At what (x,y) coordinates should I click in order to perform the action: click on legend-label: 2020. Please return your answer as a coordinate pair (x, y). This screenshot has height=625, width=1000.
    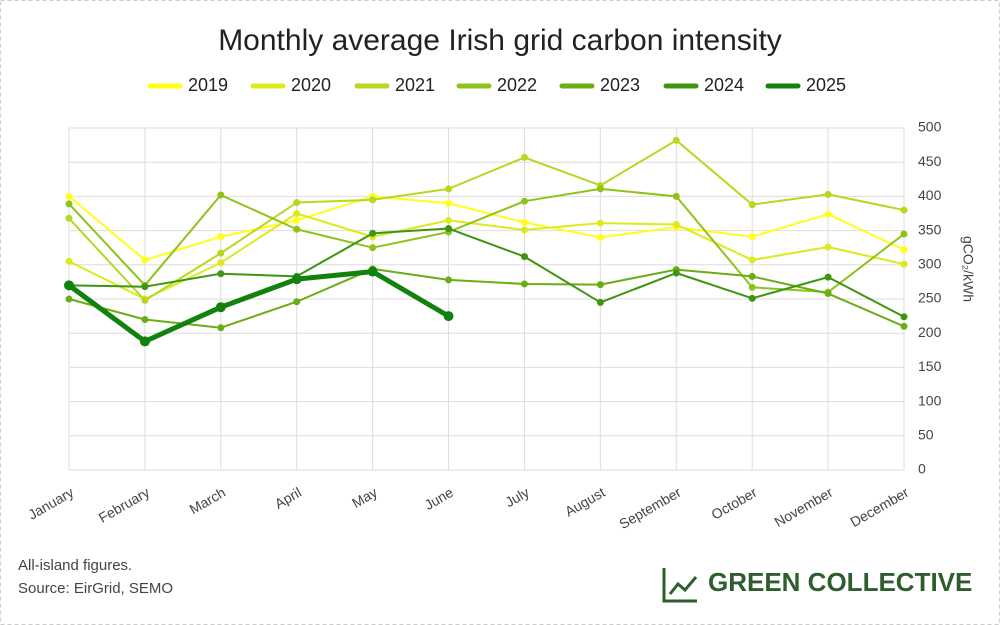
    Looking at the image, I should click on (311, 85).